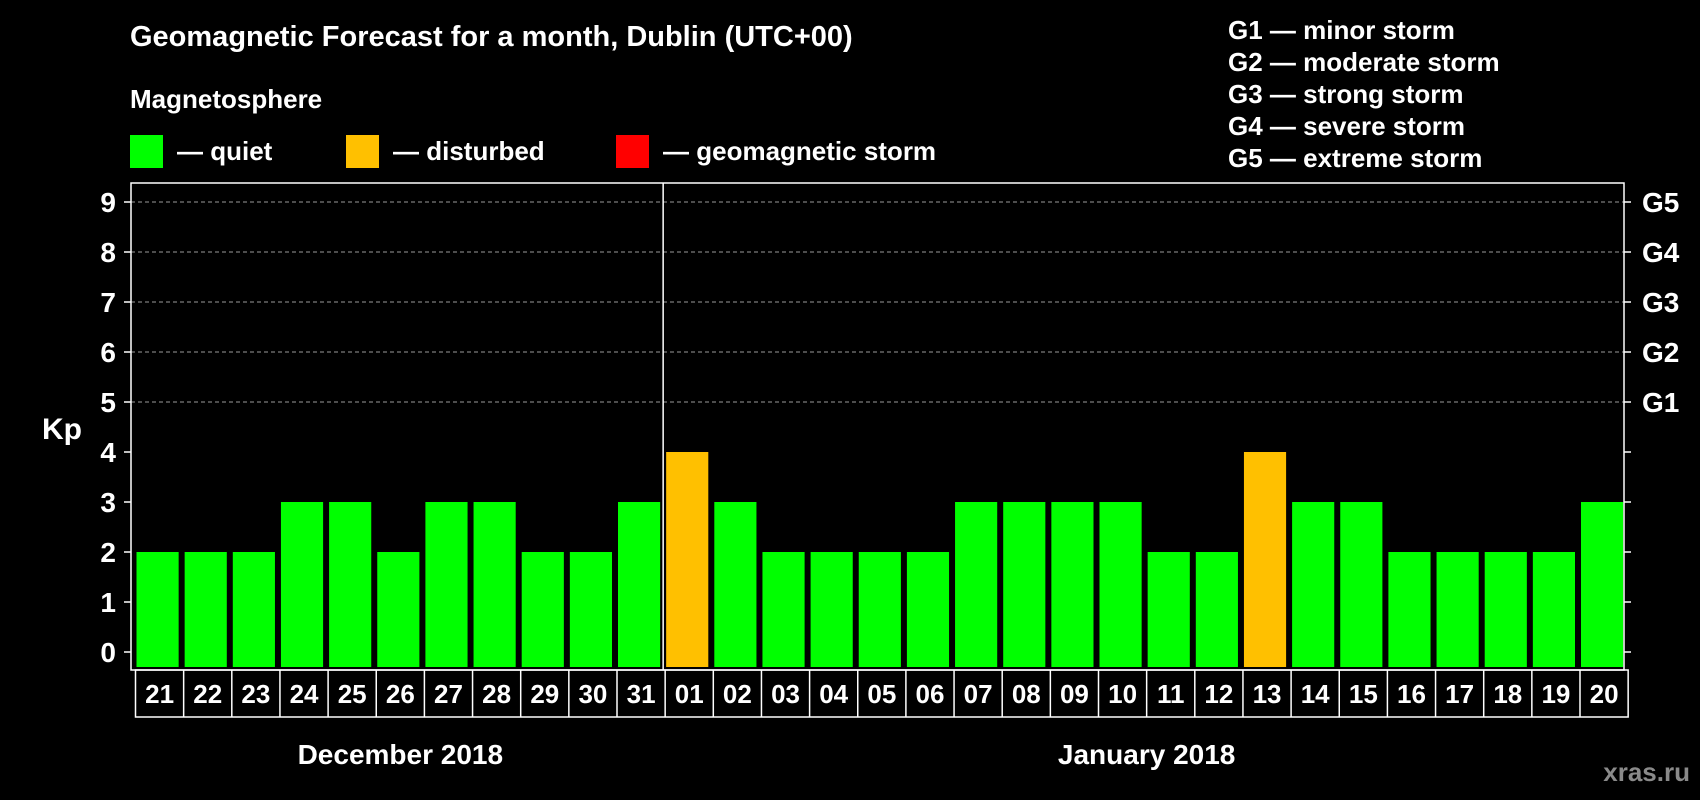 This screenshot has height=800, width=1700. Describe the element at coordinates (800, 150) in the screenshot. I see `legend-label-storm: — geomagnetic storm` at that location.